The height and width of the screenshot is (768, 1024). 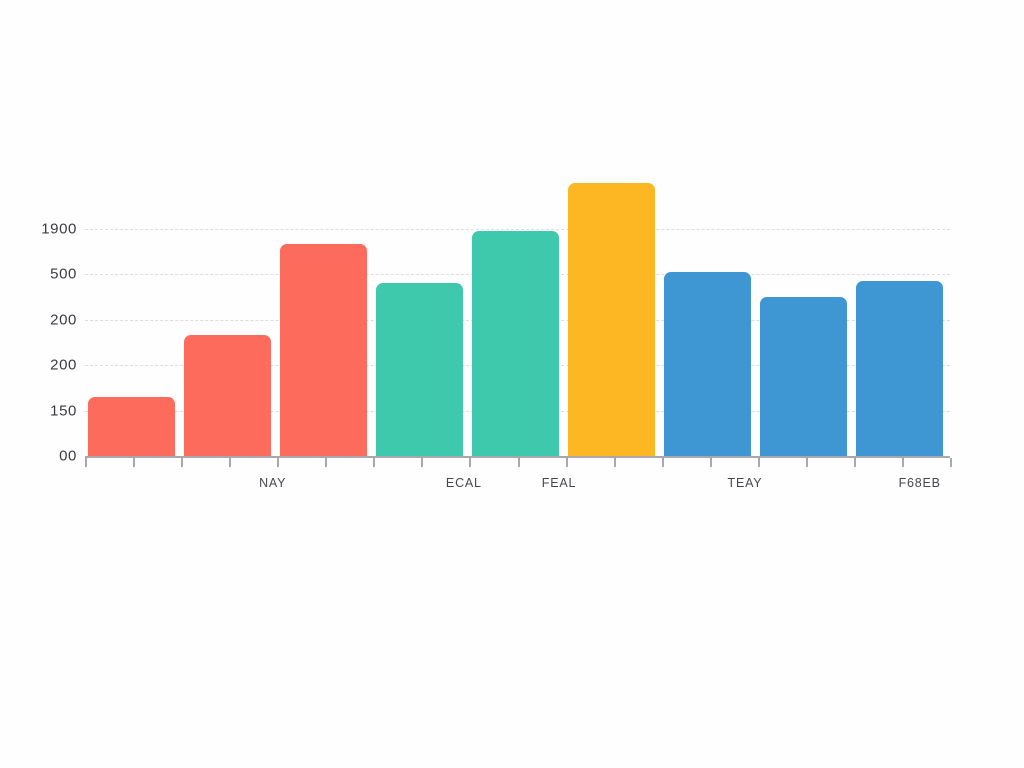 What do you see at coordinates (559, 483) in the screenshot?
I see `x-axis-label: FEAL` at bounding box center [559, 483].